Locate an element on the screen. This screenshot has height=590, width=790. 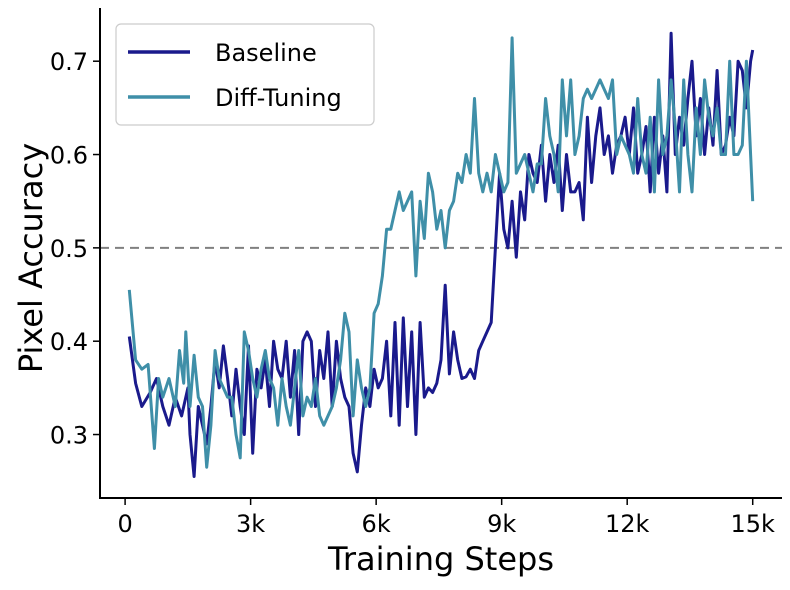
y-tick-label: 0.3 is located at coordinates (69, 436).